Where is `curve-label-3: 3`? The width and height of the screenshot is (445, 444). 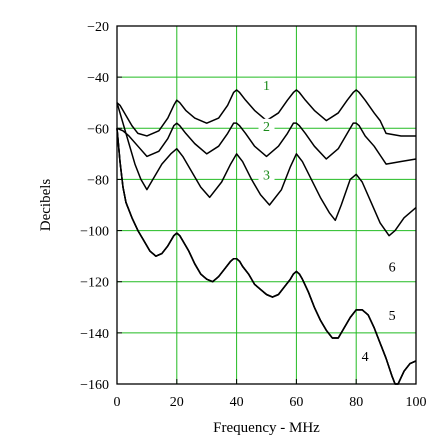 curve-label-3: 3 is located at coordinates (266, 175).